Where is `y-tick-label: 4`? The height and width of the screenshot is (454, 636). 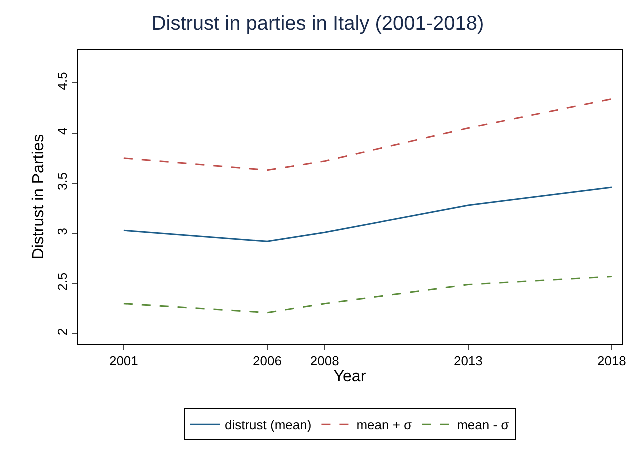 y-tick-label: 4 is located at coordinates (62, 131).